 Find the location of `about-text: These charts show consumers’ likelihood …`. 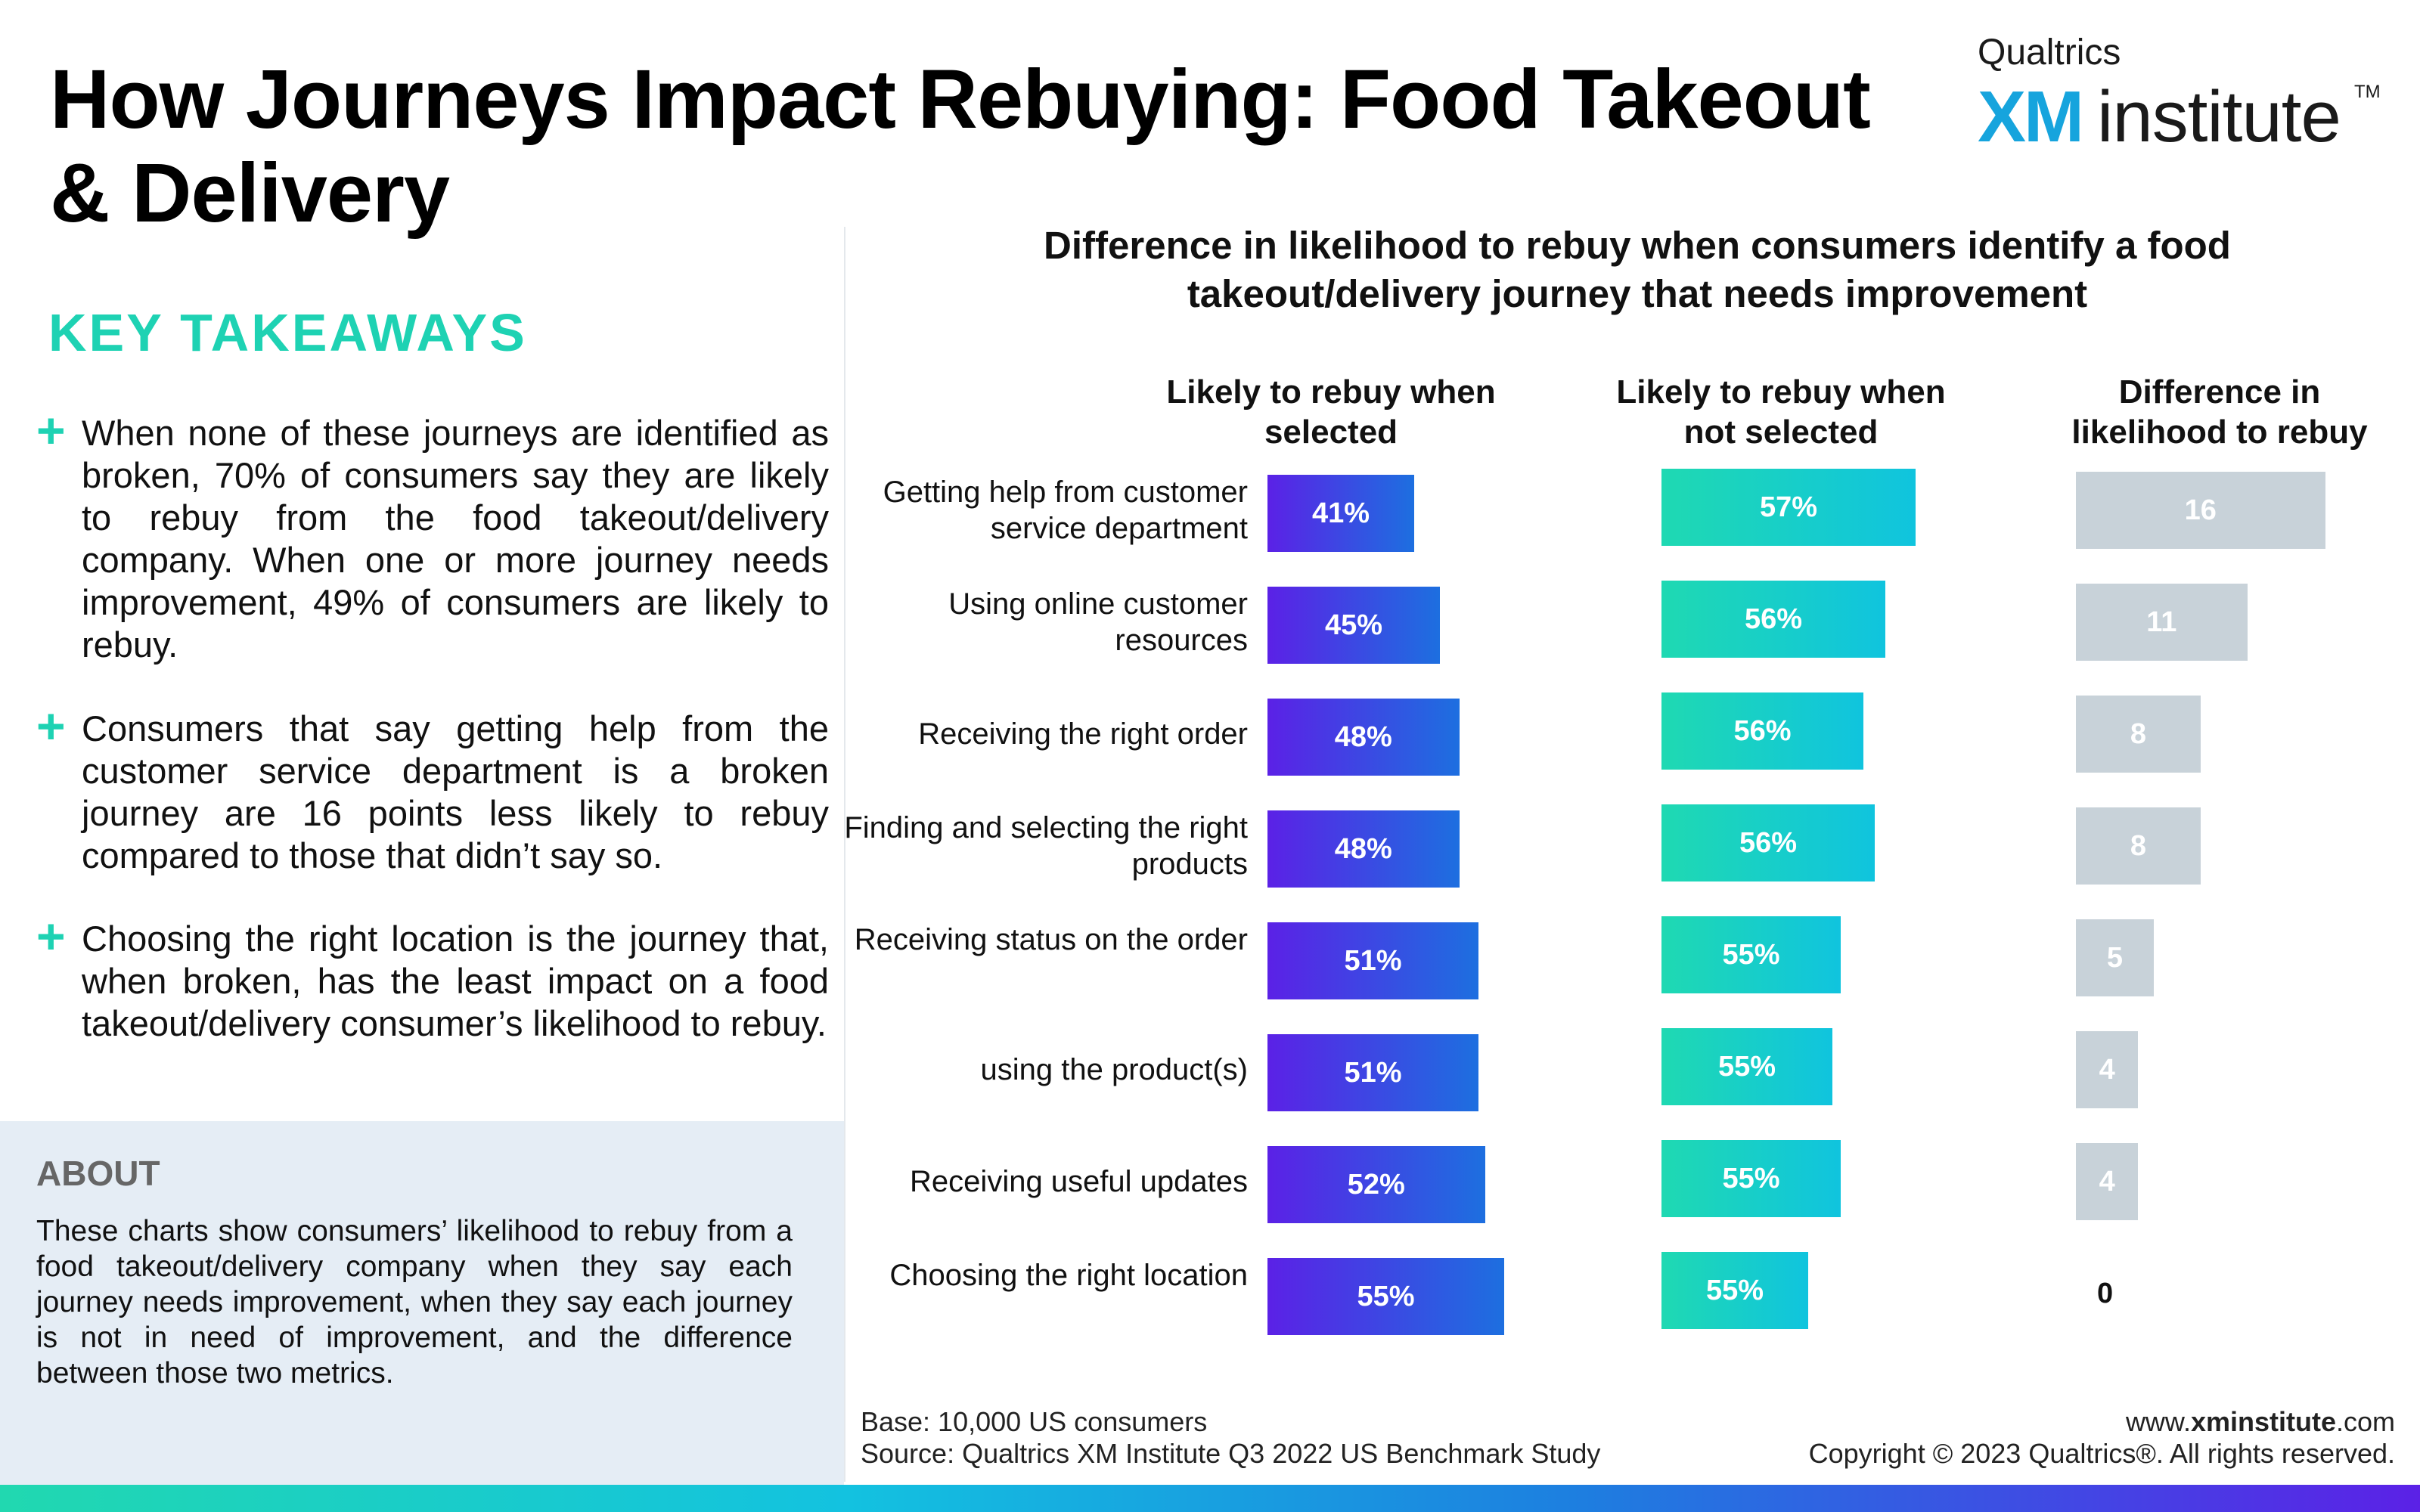

about-text: These charts show consumers’ likelihood … is located at coordinates (414, 1302).